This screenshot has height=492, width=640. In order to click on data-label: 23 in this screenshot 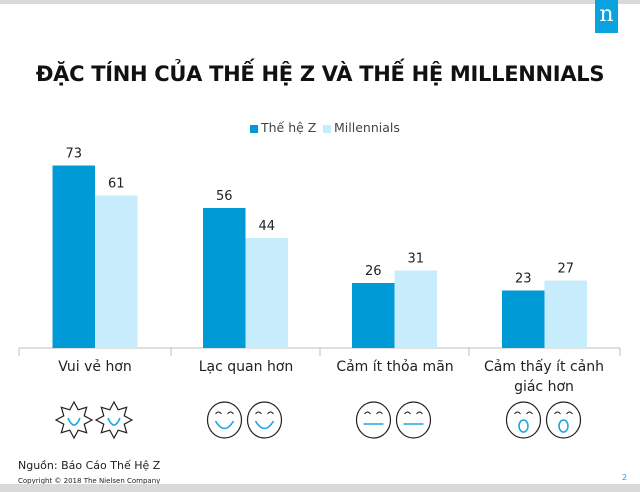, I will do `click(523, 279)`.